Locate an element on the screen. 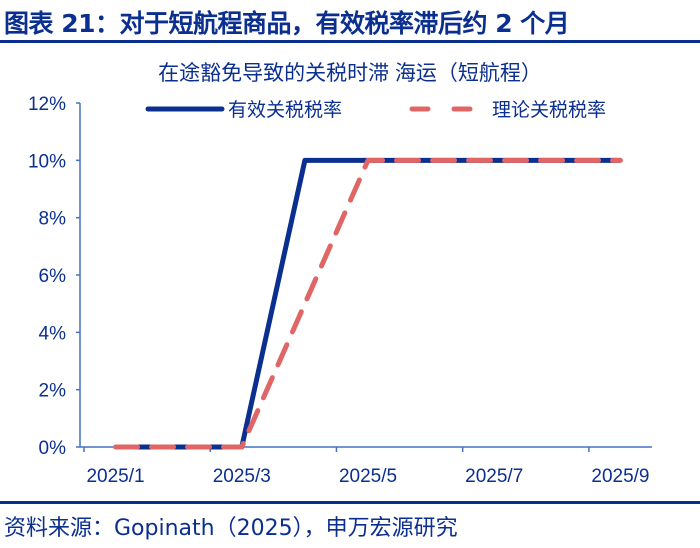 The image size is (700, 548). x-tick-label: 2025/7 is located at coordinates (494, 476).